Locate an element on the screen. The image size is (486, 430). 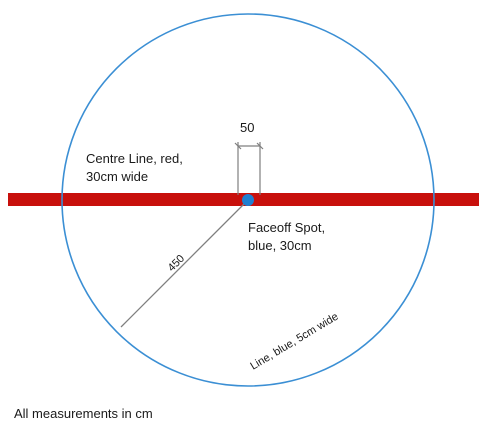
spot-width-label: 50 is located at coordinates (247, 127).